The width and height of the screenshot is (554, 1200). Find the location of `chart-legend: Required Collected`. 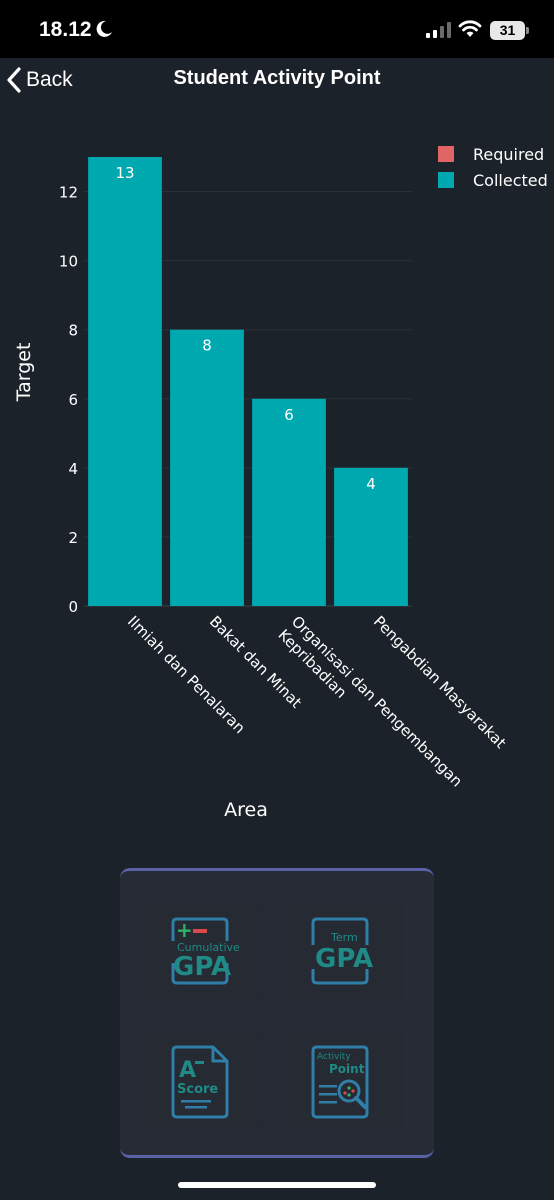

chart-legend: Required Collected is located at coordinates (493, 167).